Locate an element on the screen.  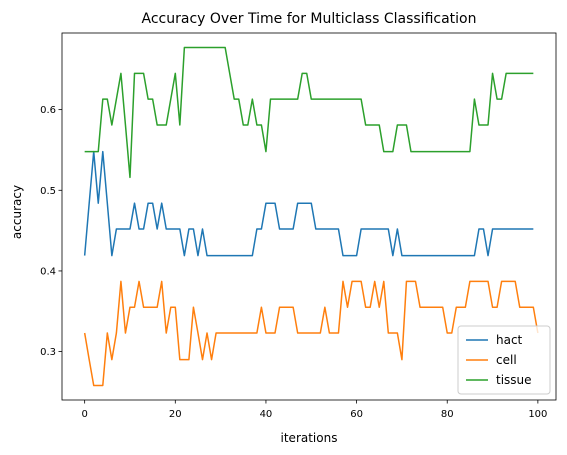
x-axis-label: iterations is located at coordinates (309, 438).